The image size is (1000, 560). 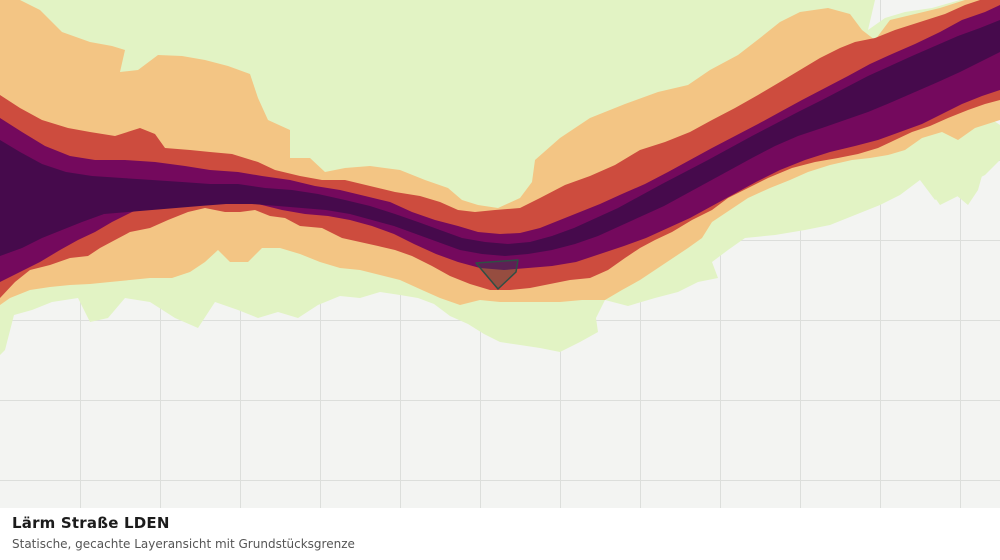 I want to click on noise-band-1-patch, so click(x=943, y=191).